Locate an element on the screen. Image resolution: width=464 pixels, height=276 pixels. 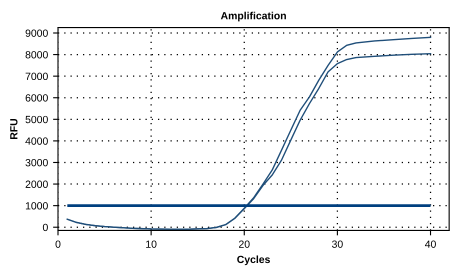
y-tick-label: 3000 is located at coordinates (37, 162).